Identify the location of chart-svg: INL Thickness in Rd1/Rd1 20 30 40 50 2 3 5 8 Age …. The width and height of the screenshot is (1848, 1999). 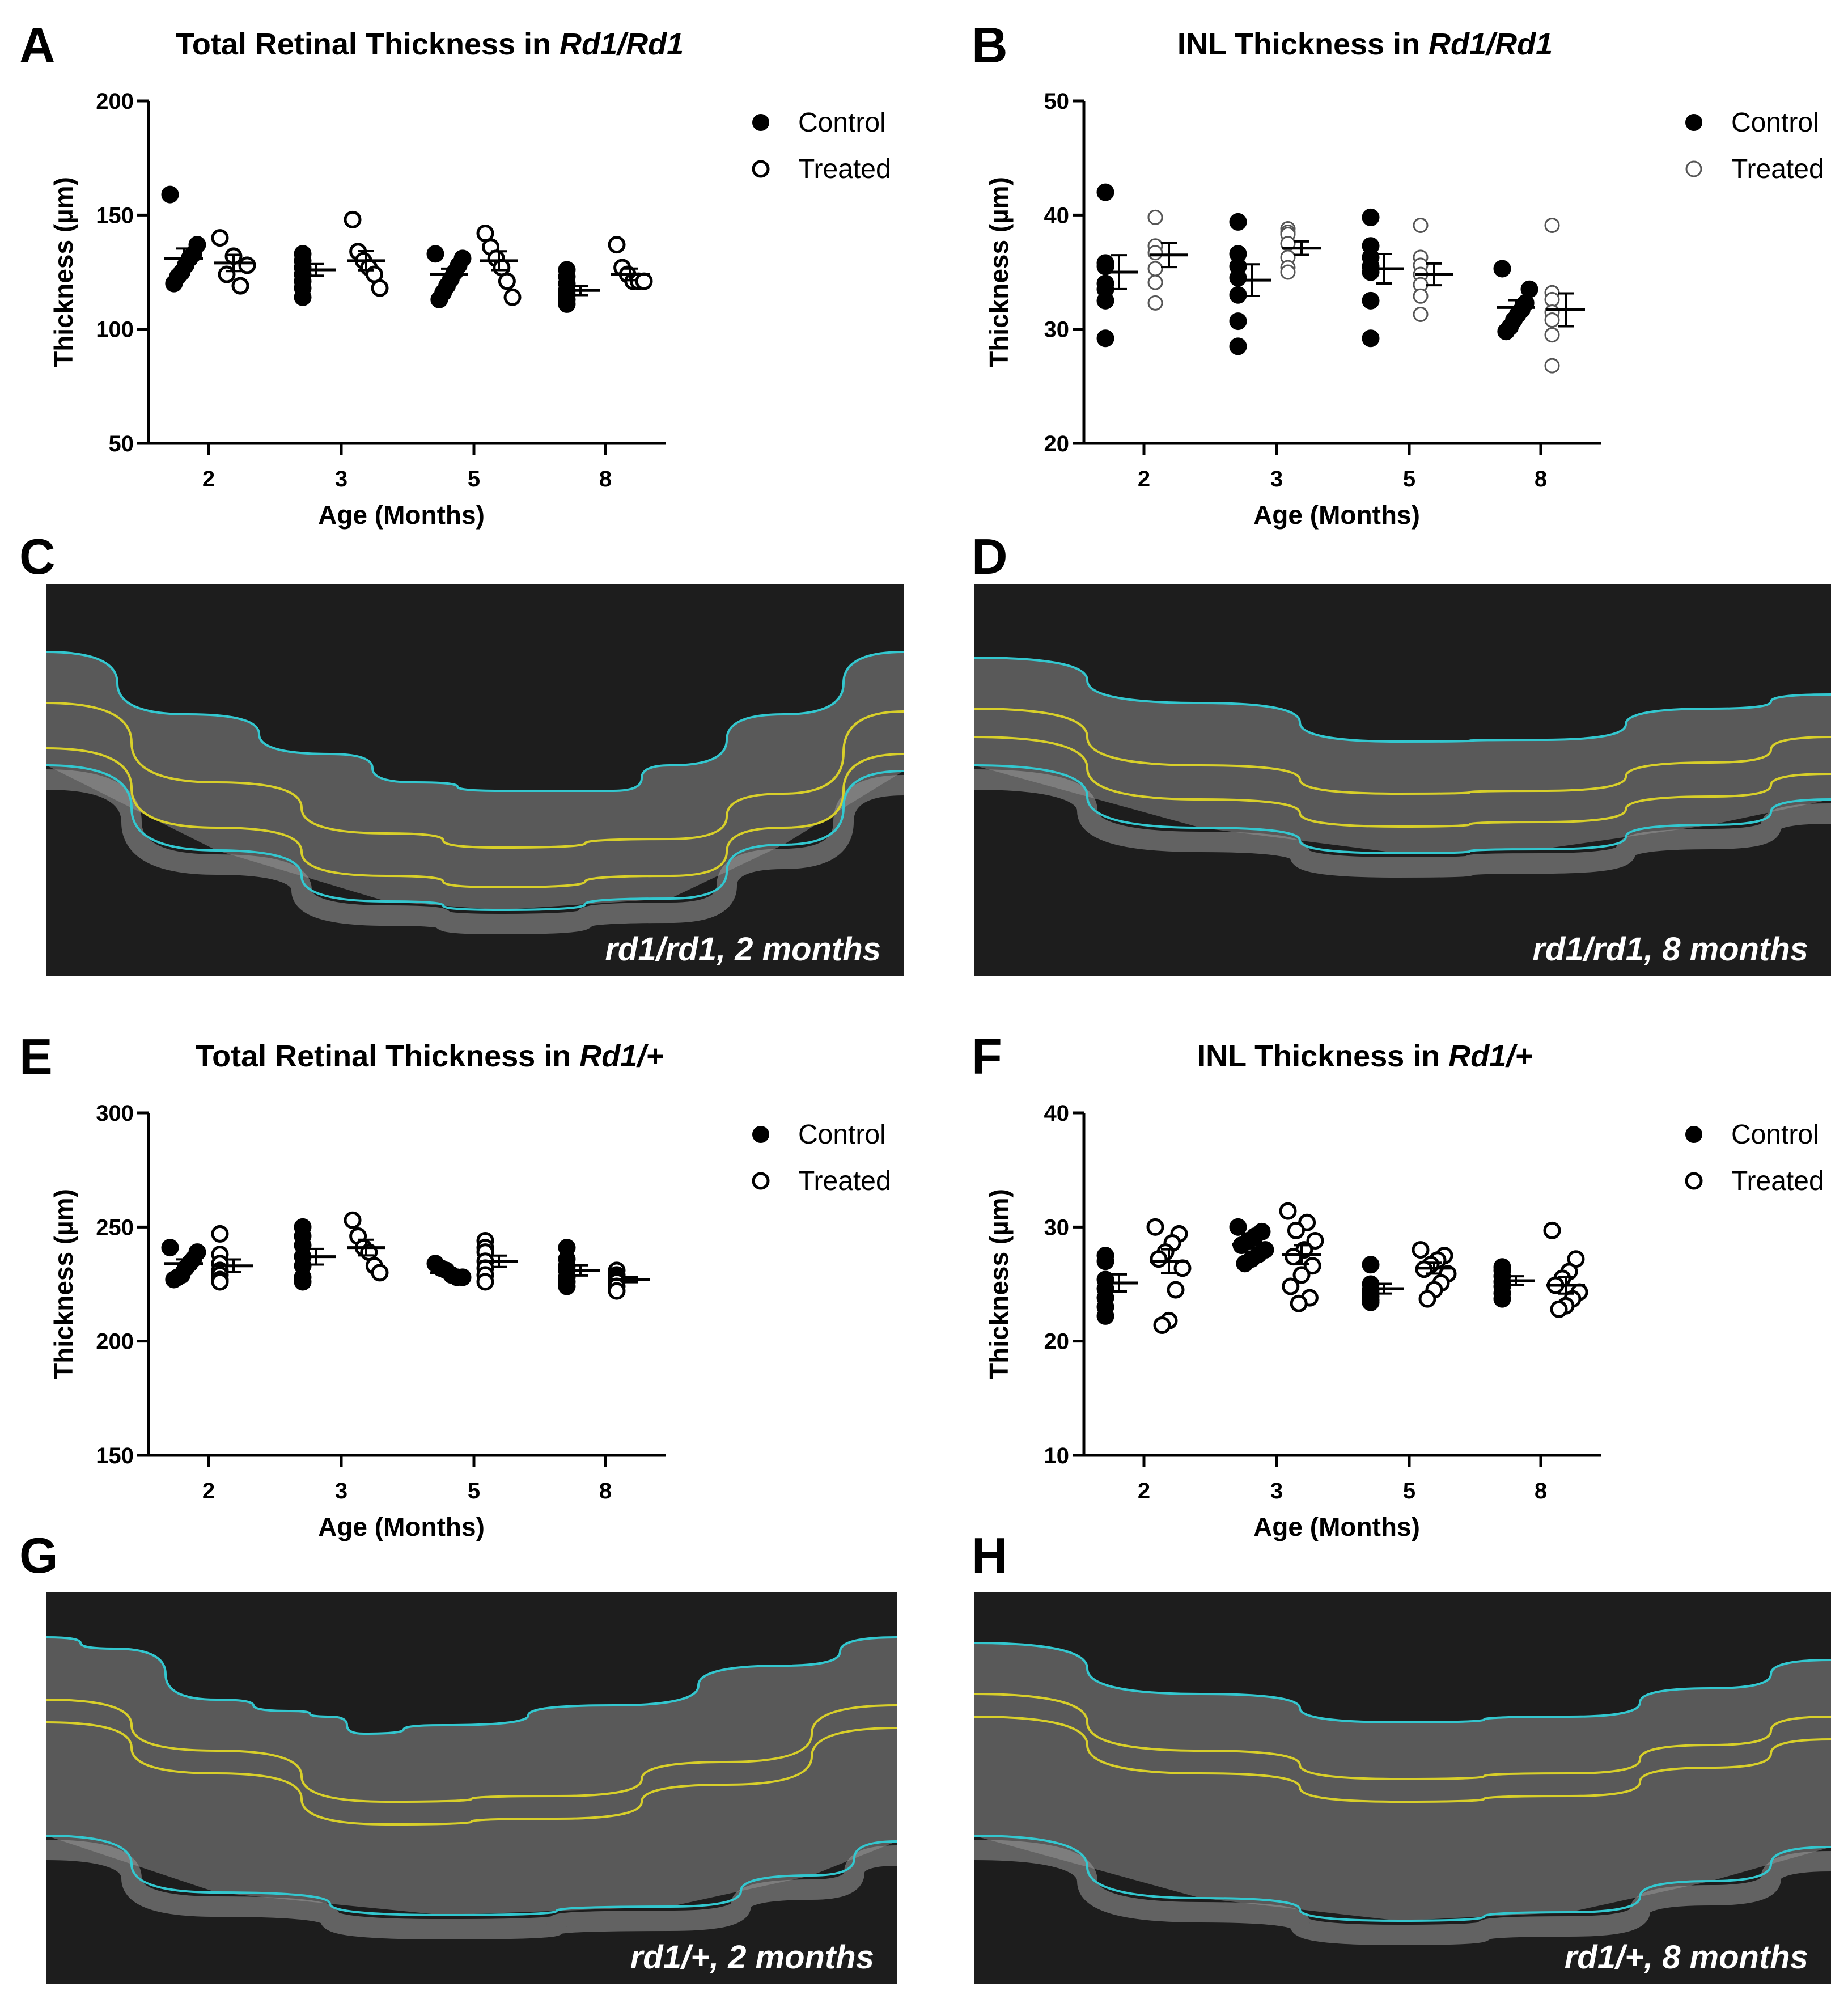
(1404, 278).